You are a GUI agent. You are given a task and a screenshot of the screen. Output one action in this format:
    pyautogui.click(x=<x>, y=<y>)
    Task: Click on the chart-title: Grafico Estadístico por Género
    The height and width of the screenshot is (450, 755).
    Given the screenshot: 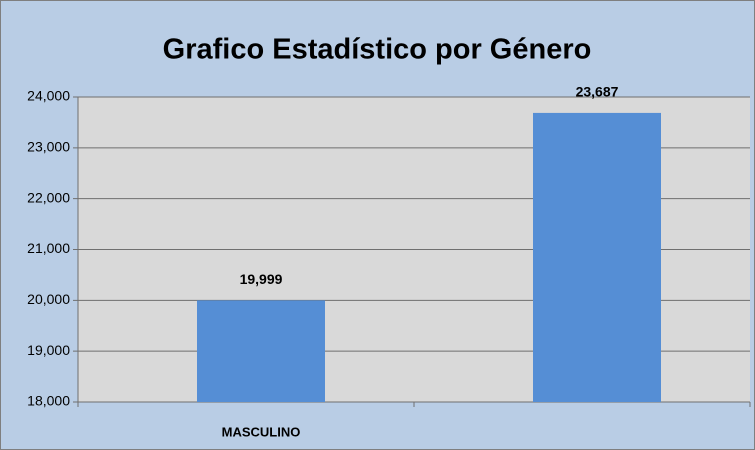 What is the action you would take?
    pyautogui.click(x=377, y=50)
    